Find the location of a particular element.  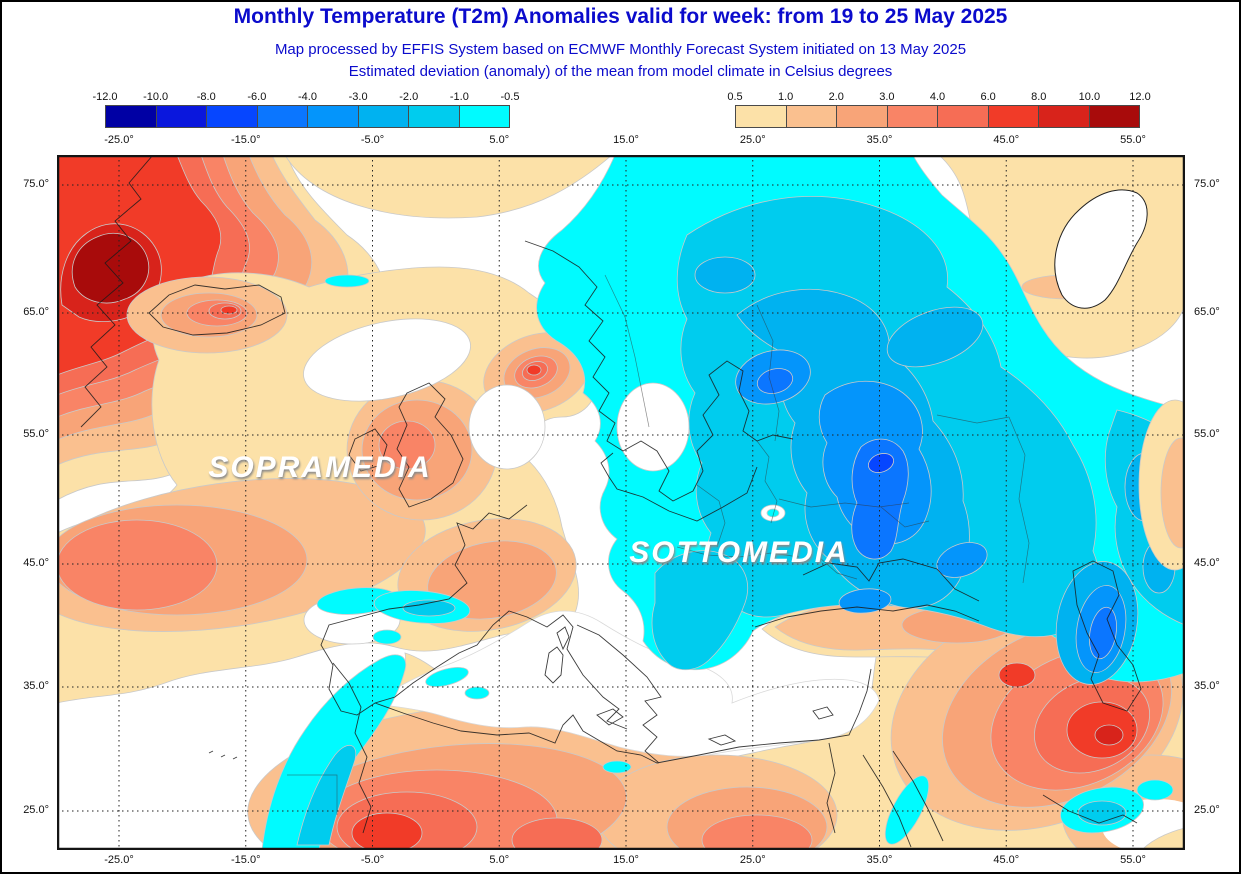

latitude-label: 55.0° is located at coordinates (36, 434).